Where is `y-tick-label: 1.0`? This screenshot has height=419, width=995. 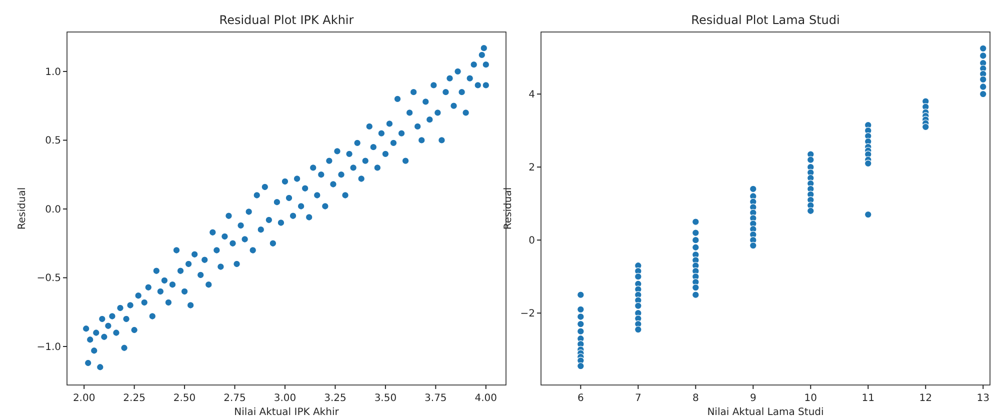
y-tick-label: 1.0 is located at coordinates (53, 72).